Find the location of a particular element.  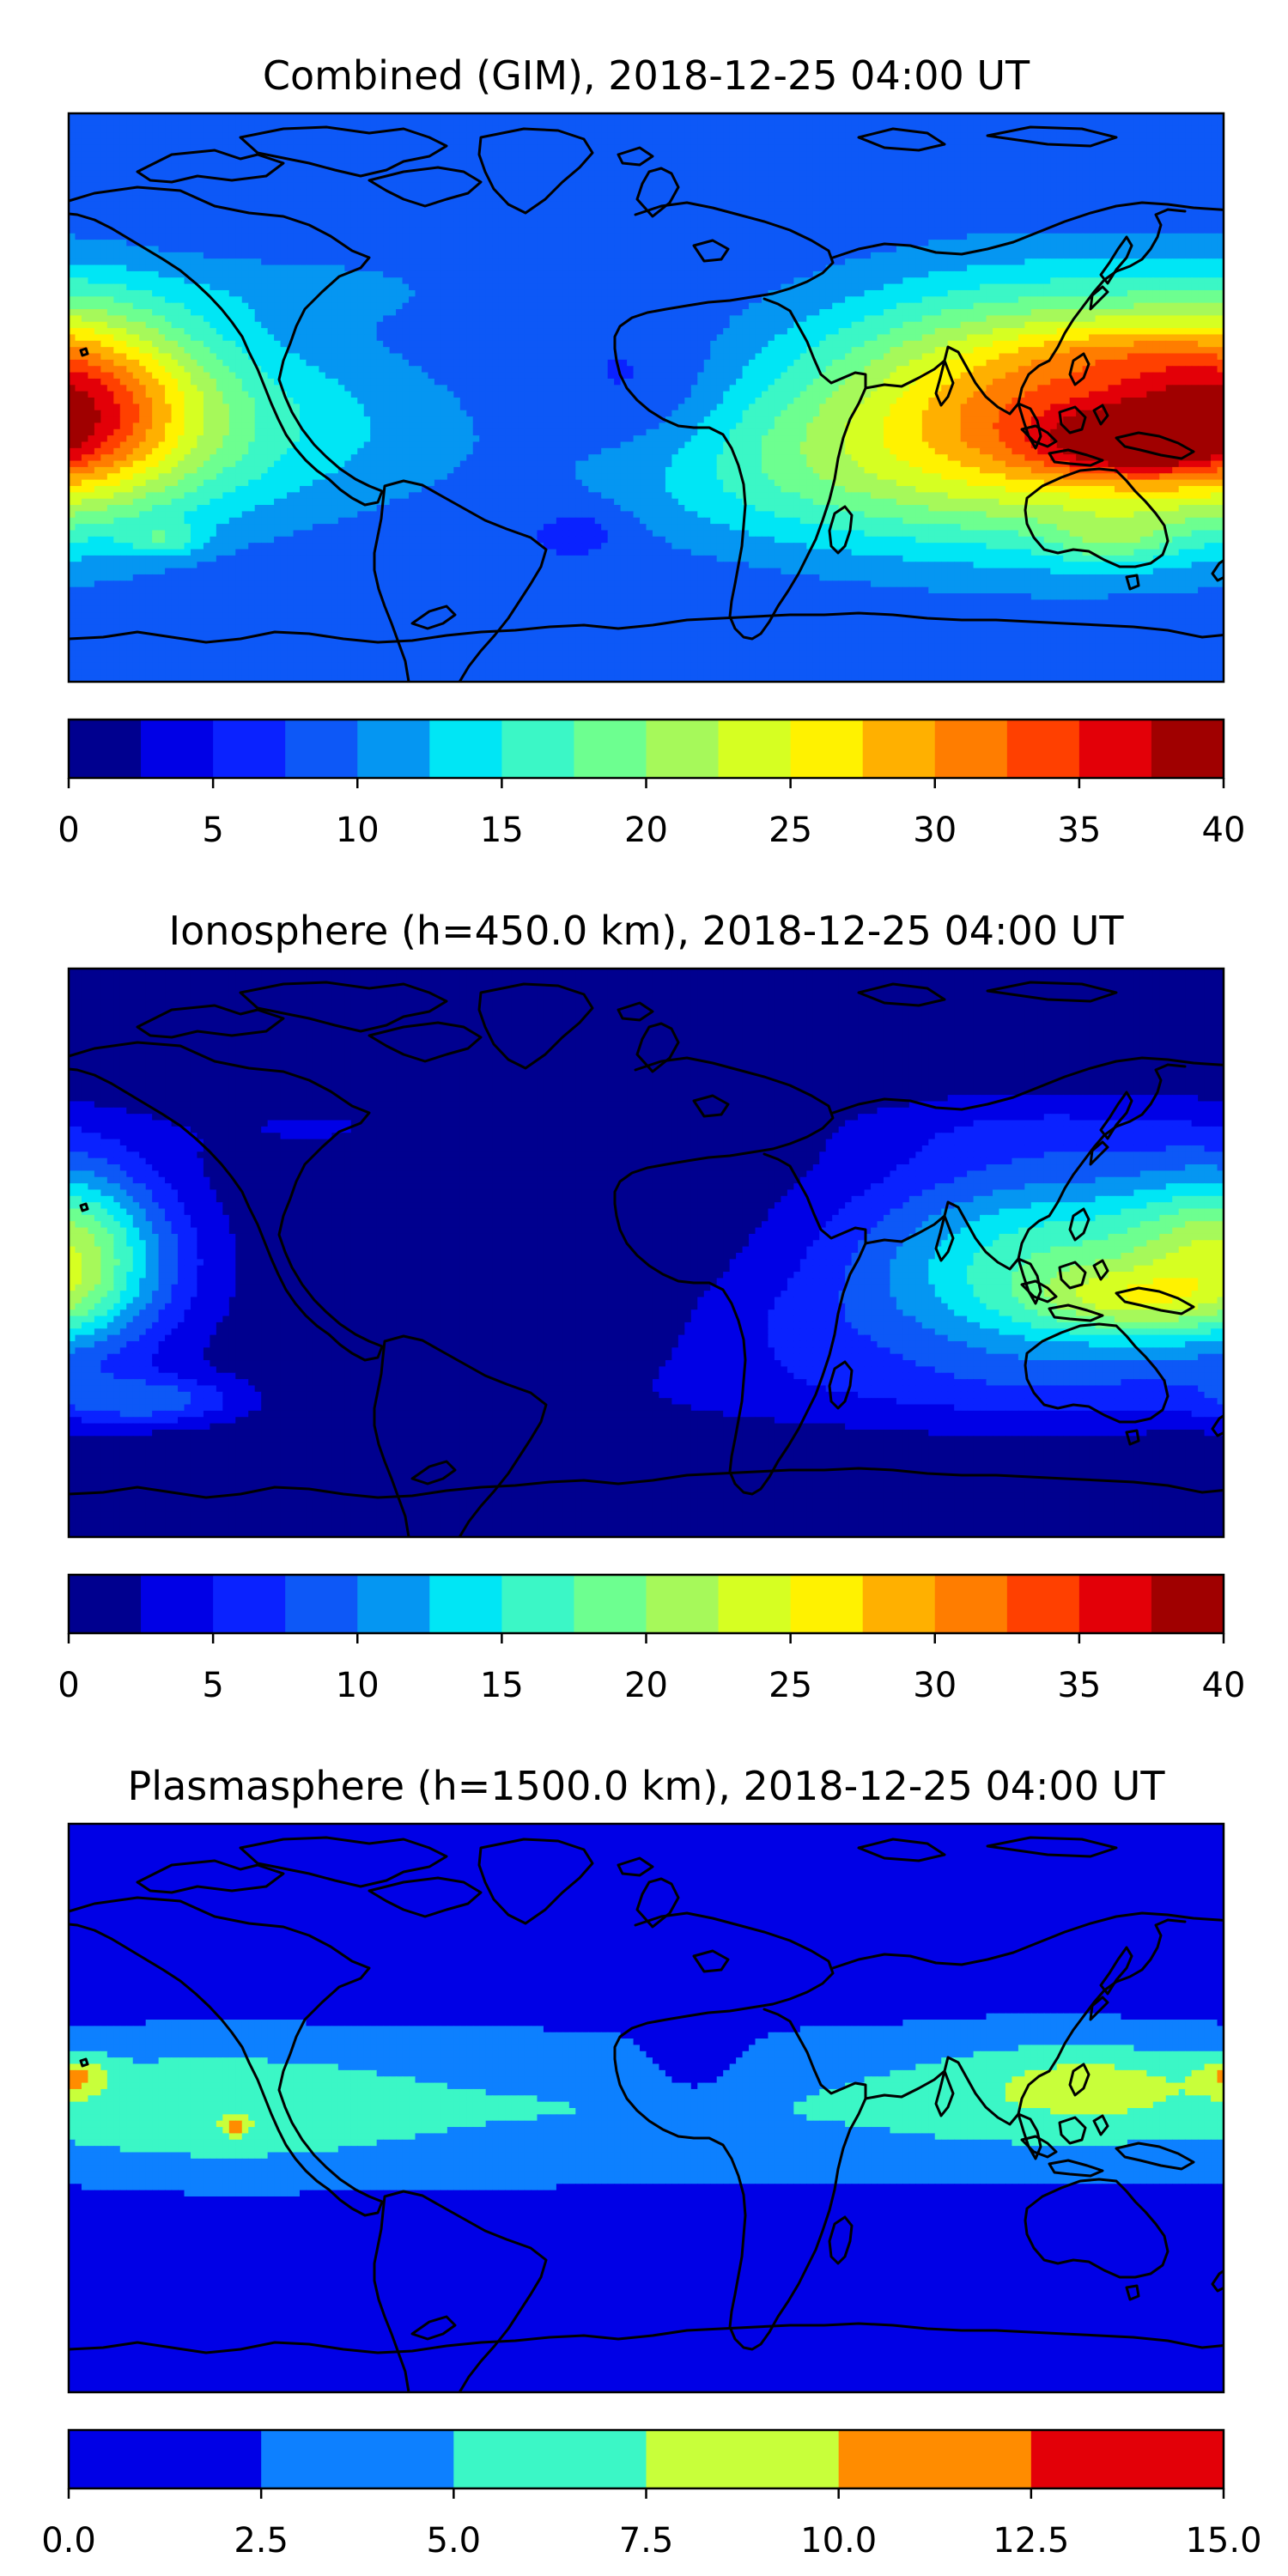

colorbar-tick-label: 5.0 is located at coordinates (455, 2541).